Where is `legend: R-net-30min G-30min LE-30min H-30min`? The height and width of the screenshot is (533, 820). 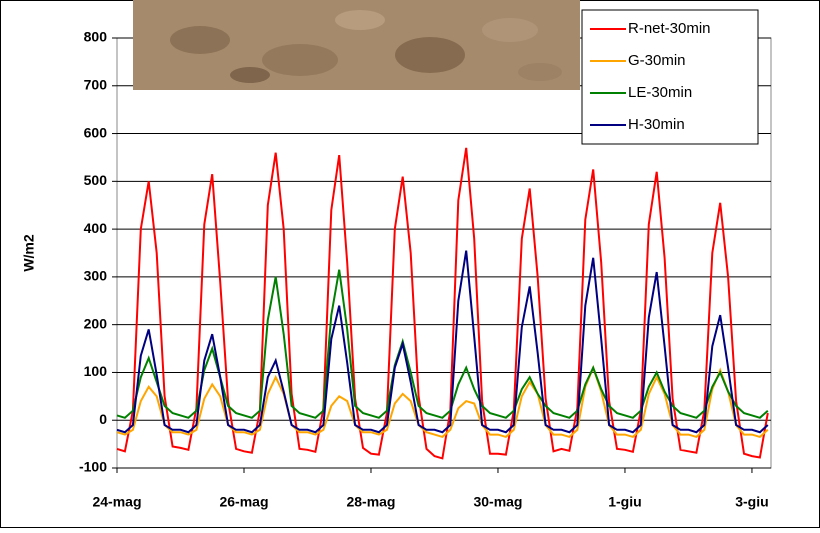
legend: R-net-30min G-30min LE-30min H-30min is located at coordinates (670, 77).